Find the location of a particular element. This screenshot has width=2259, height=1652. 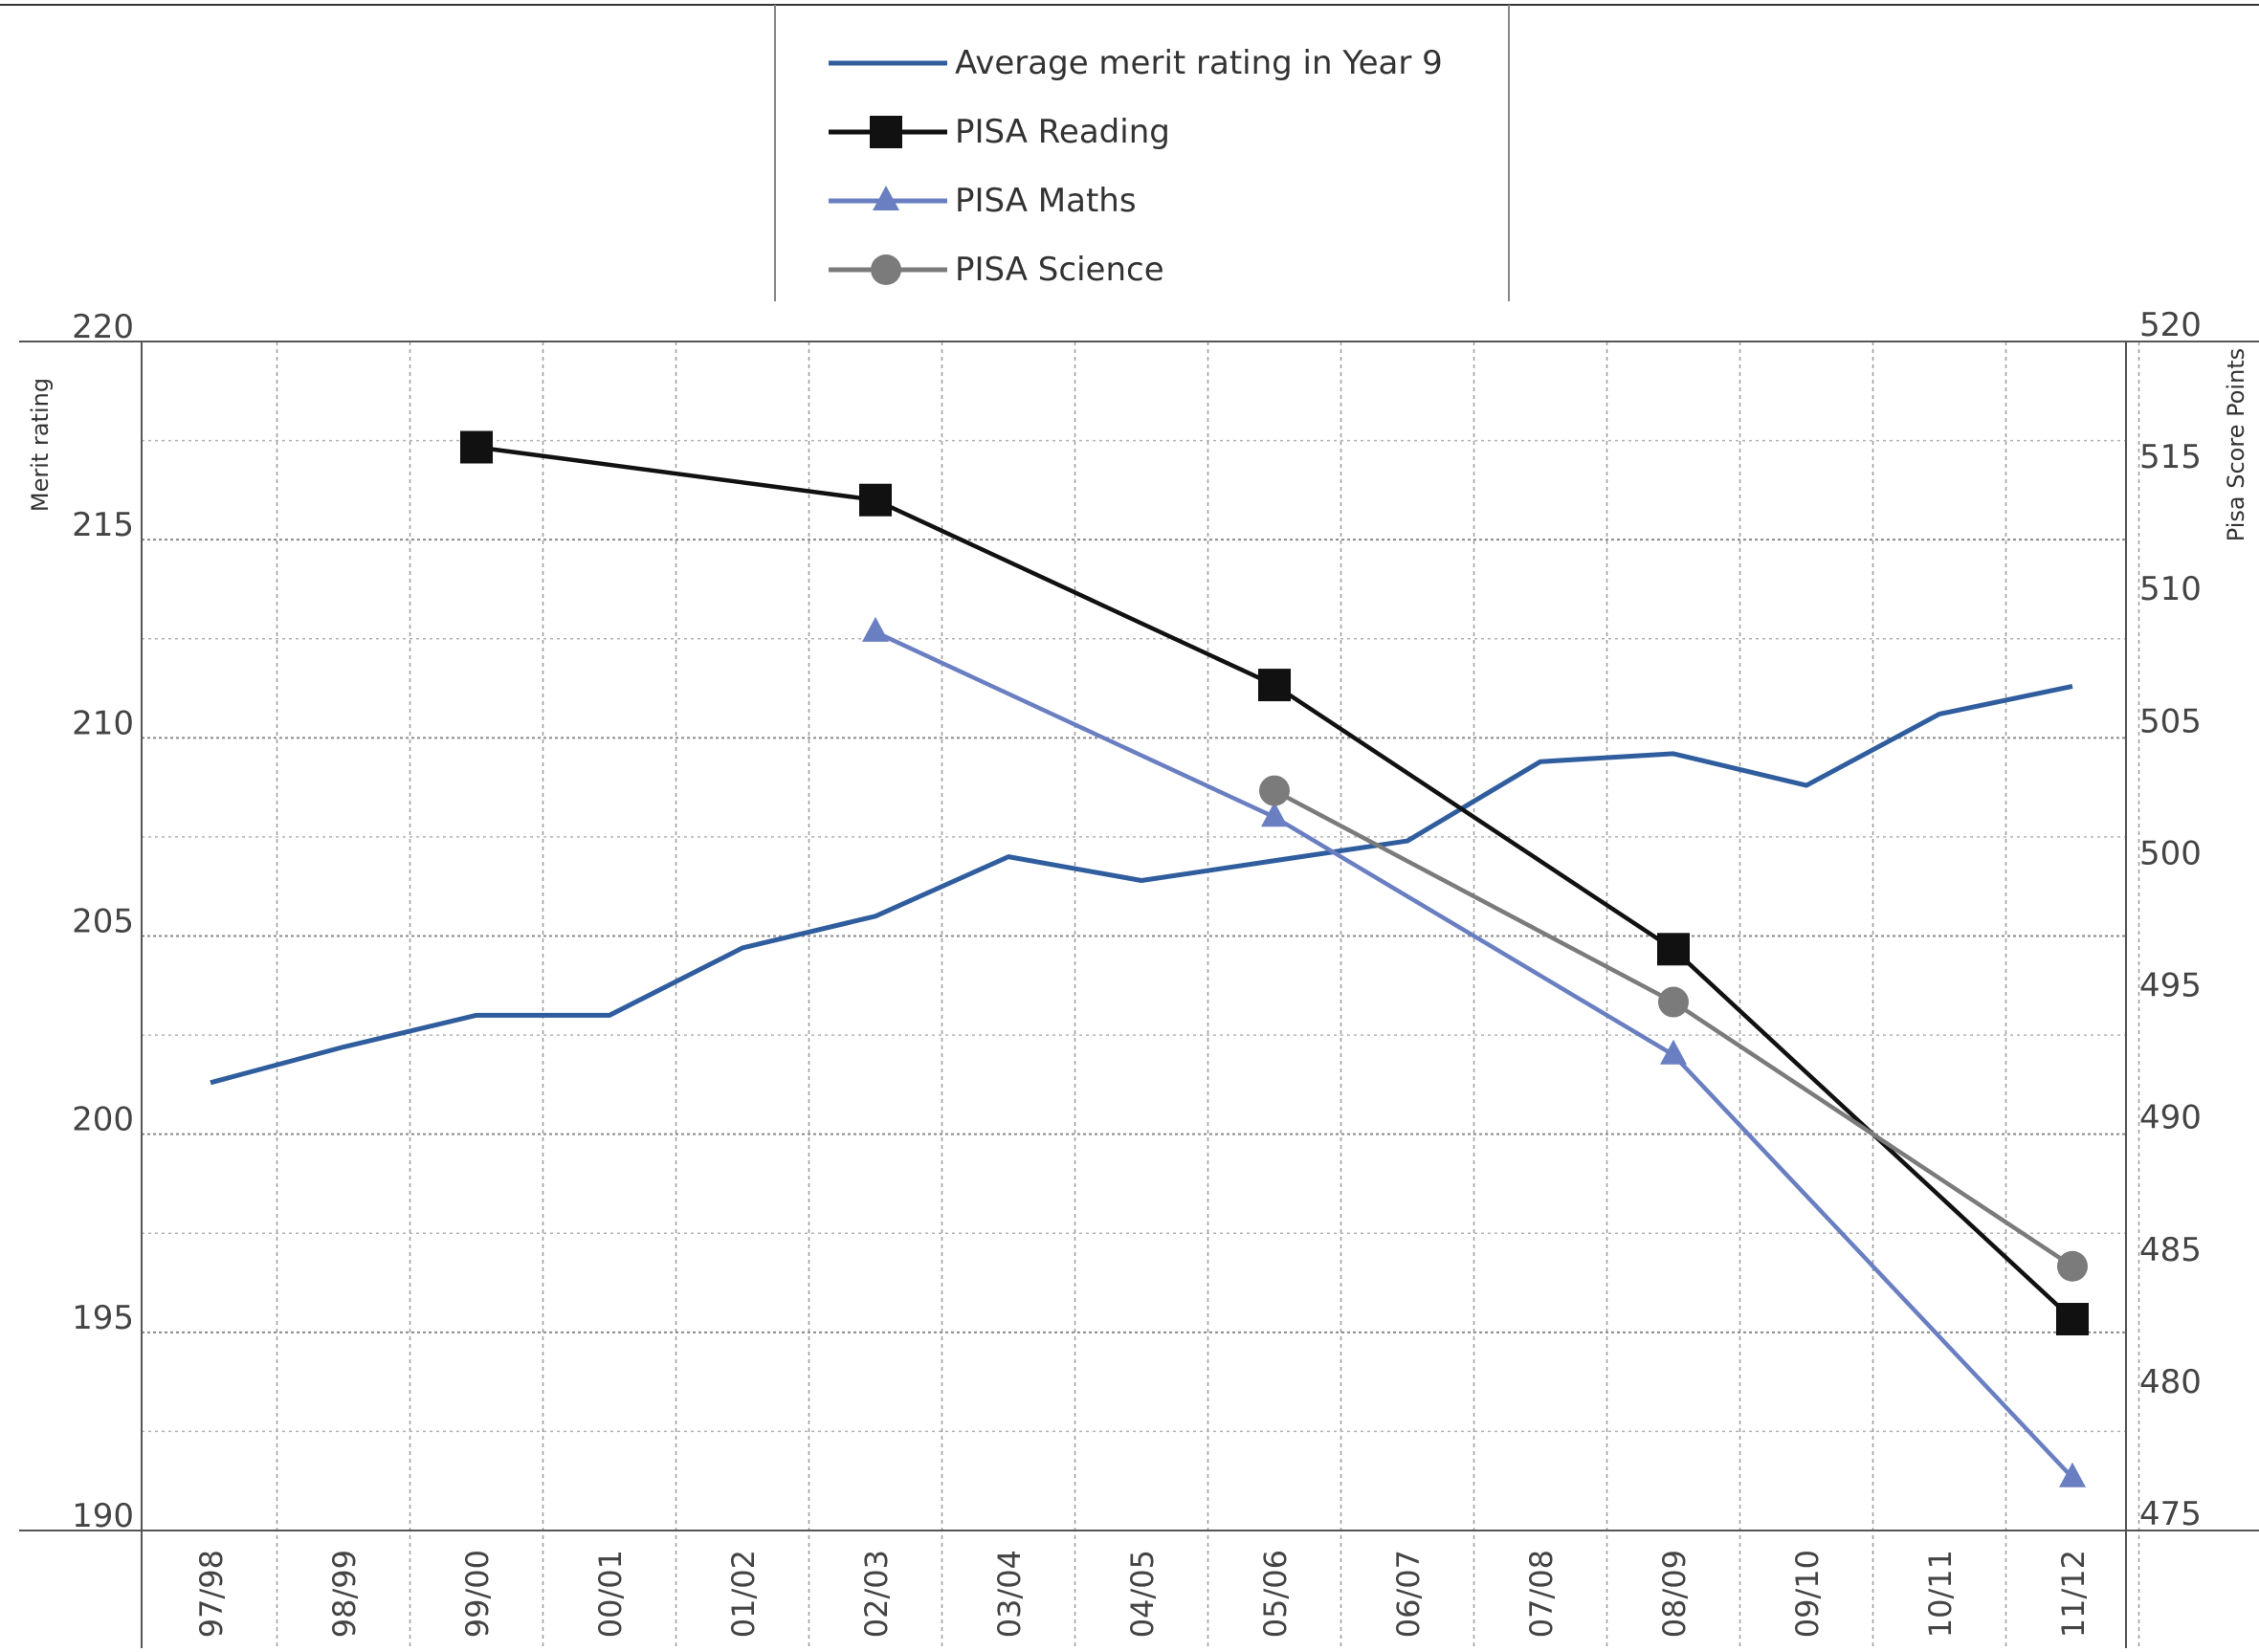

legend-item: PISA Reading is located at coordinates (999, 132).